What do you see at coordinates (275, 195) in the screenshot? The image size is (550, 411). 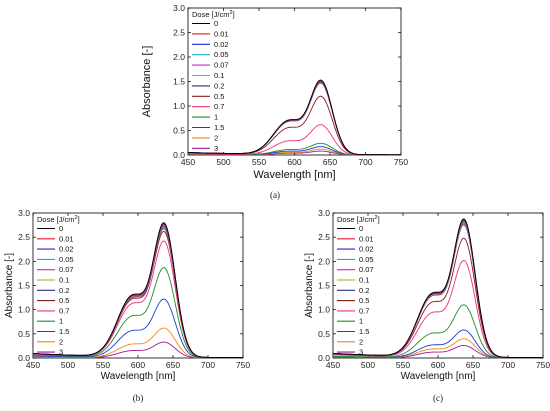 I see `panel-label: (a)` at bounding box center [275, 195].